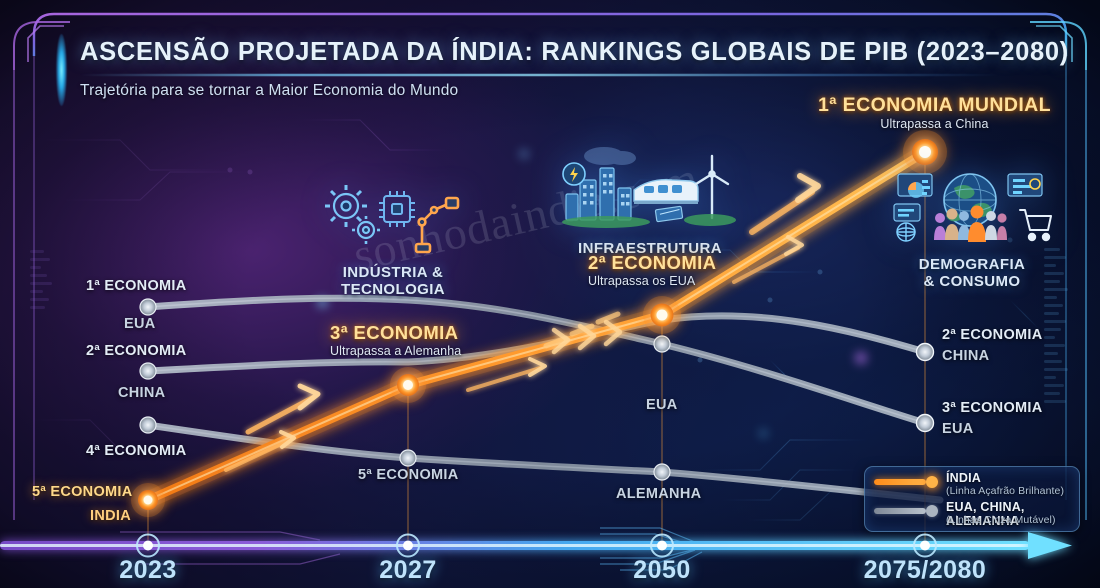  I want to click on infrastructure-icon, so click(649, 187).